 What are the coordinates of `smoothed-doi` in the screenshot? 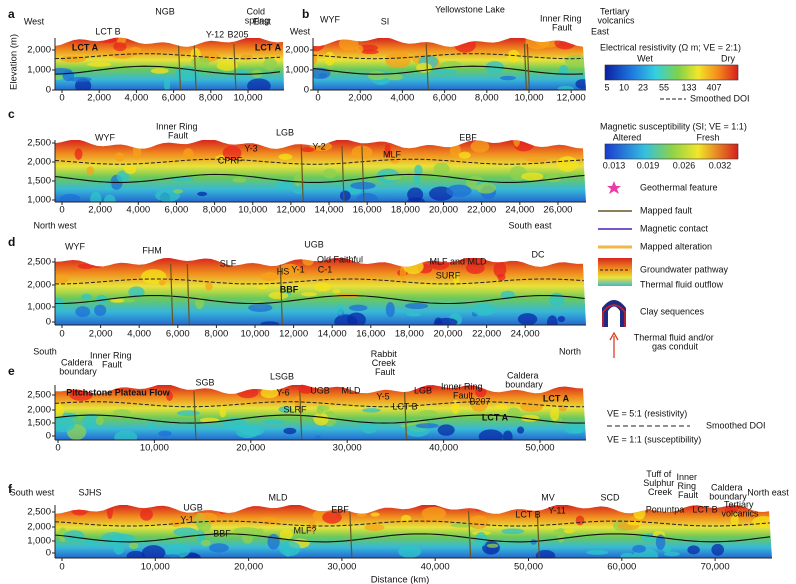 It's located at (320, 178).